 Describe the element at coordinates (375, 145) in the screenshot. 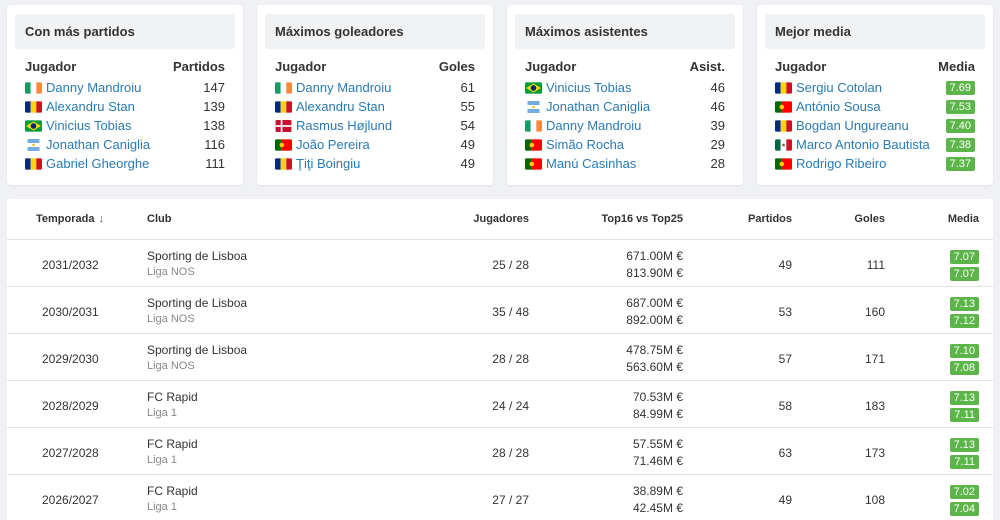

I see `list-item: João Pereira 49` at that location.